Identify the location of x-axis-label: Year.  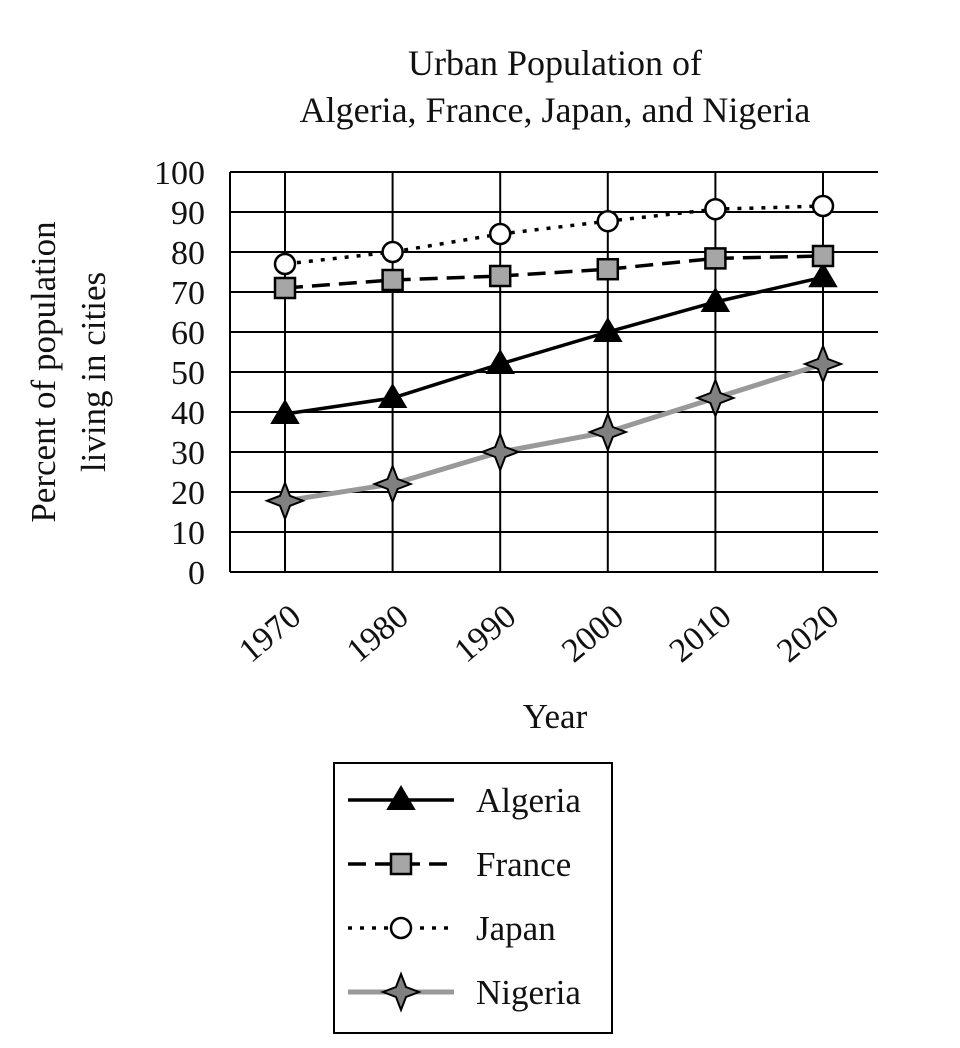
(555, 716).